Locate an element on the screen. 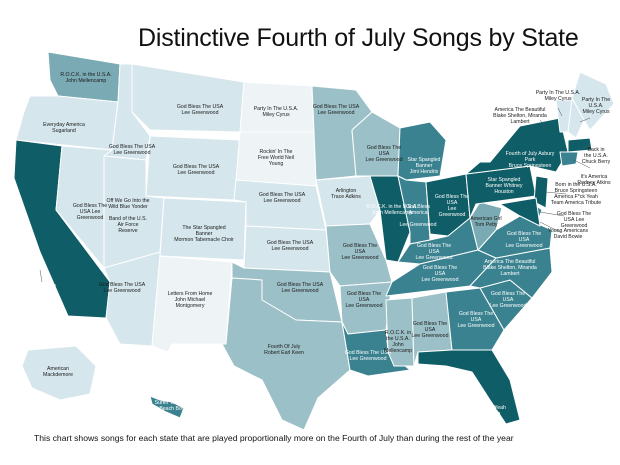 The width and height of the screenshot is (620, 465). state-label-line: Letters From Home is located at coordinates (190, 294).